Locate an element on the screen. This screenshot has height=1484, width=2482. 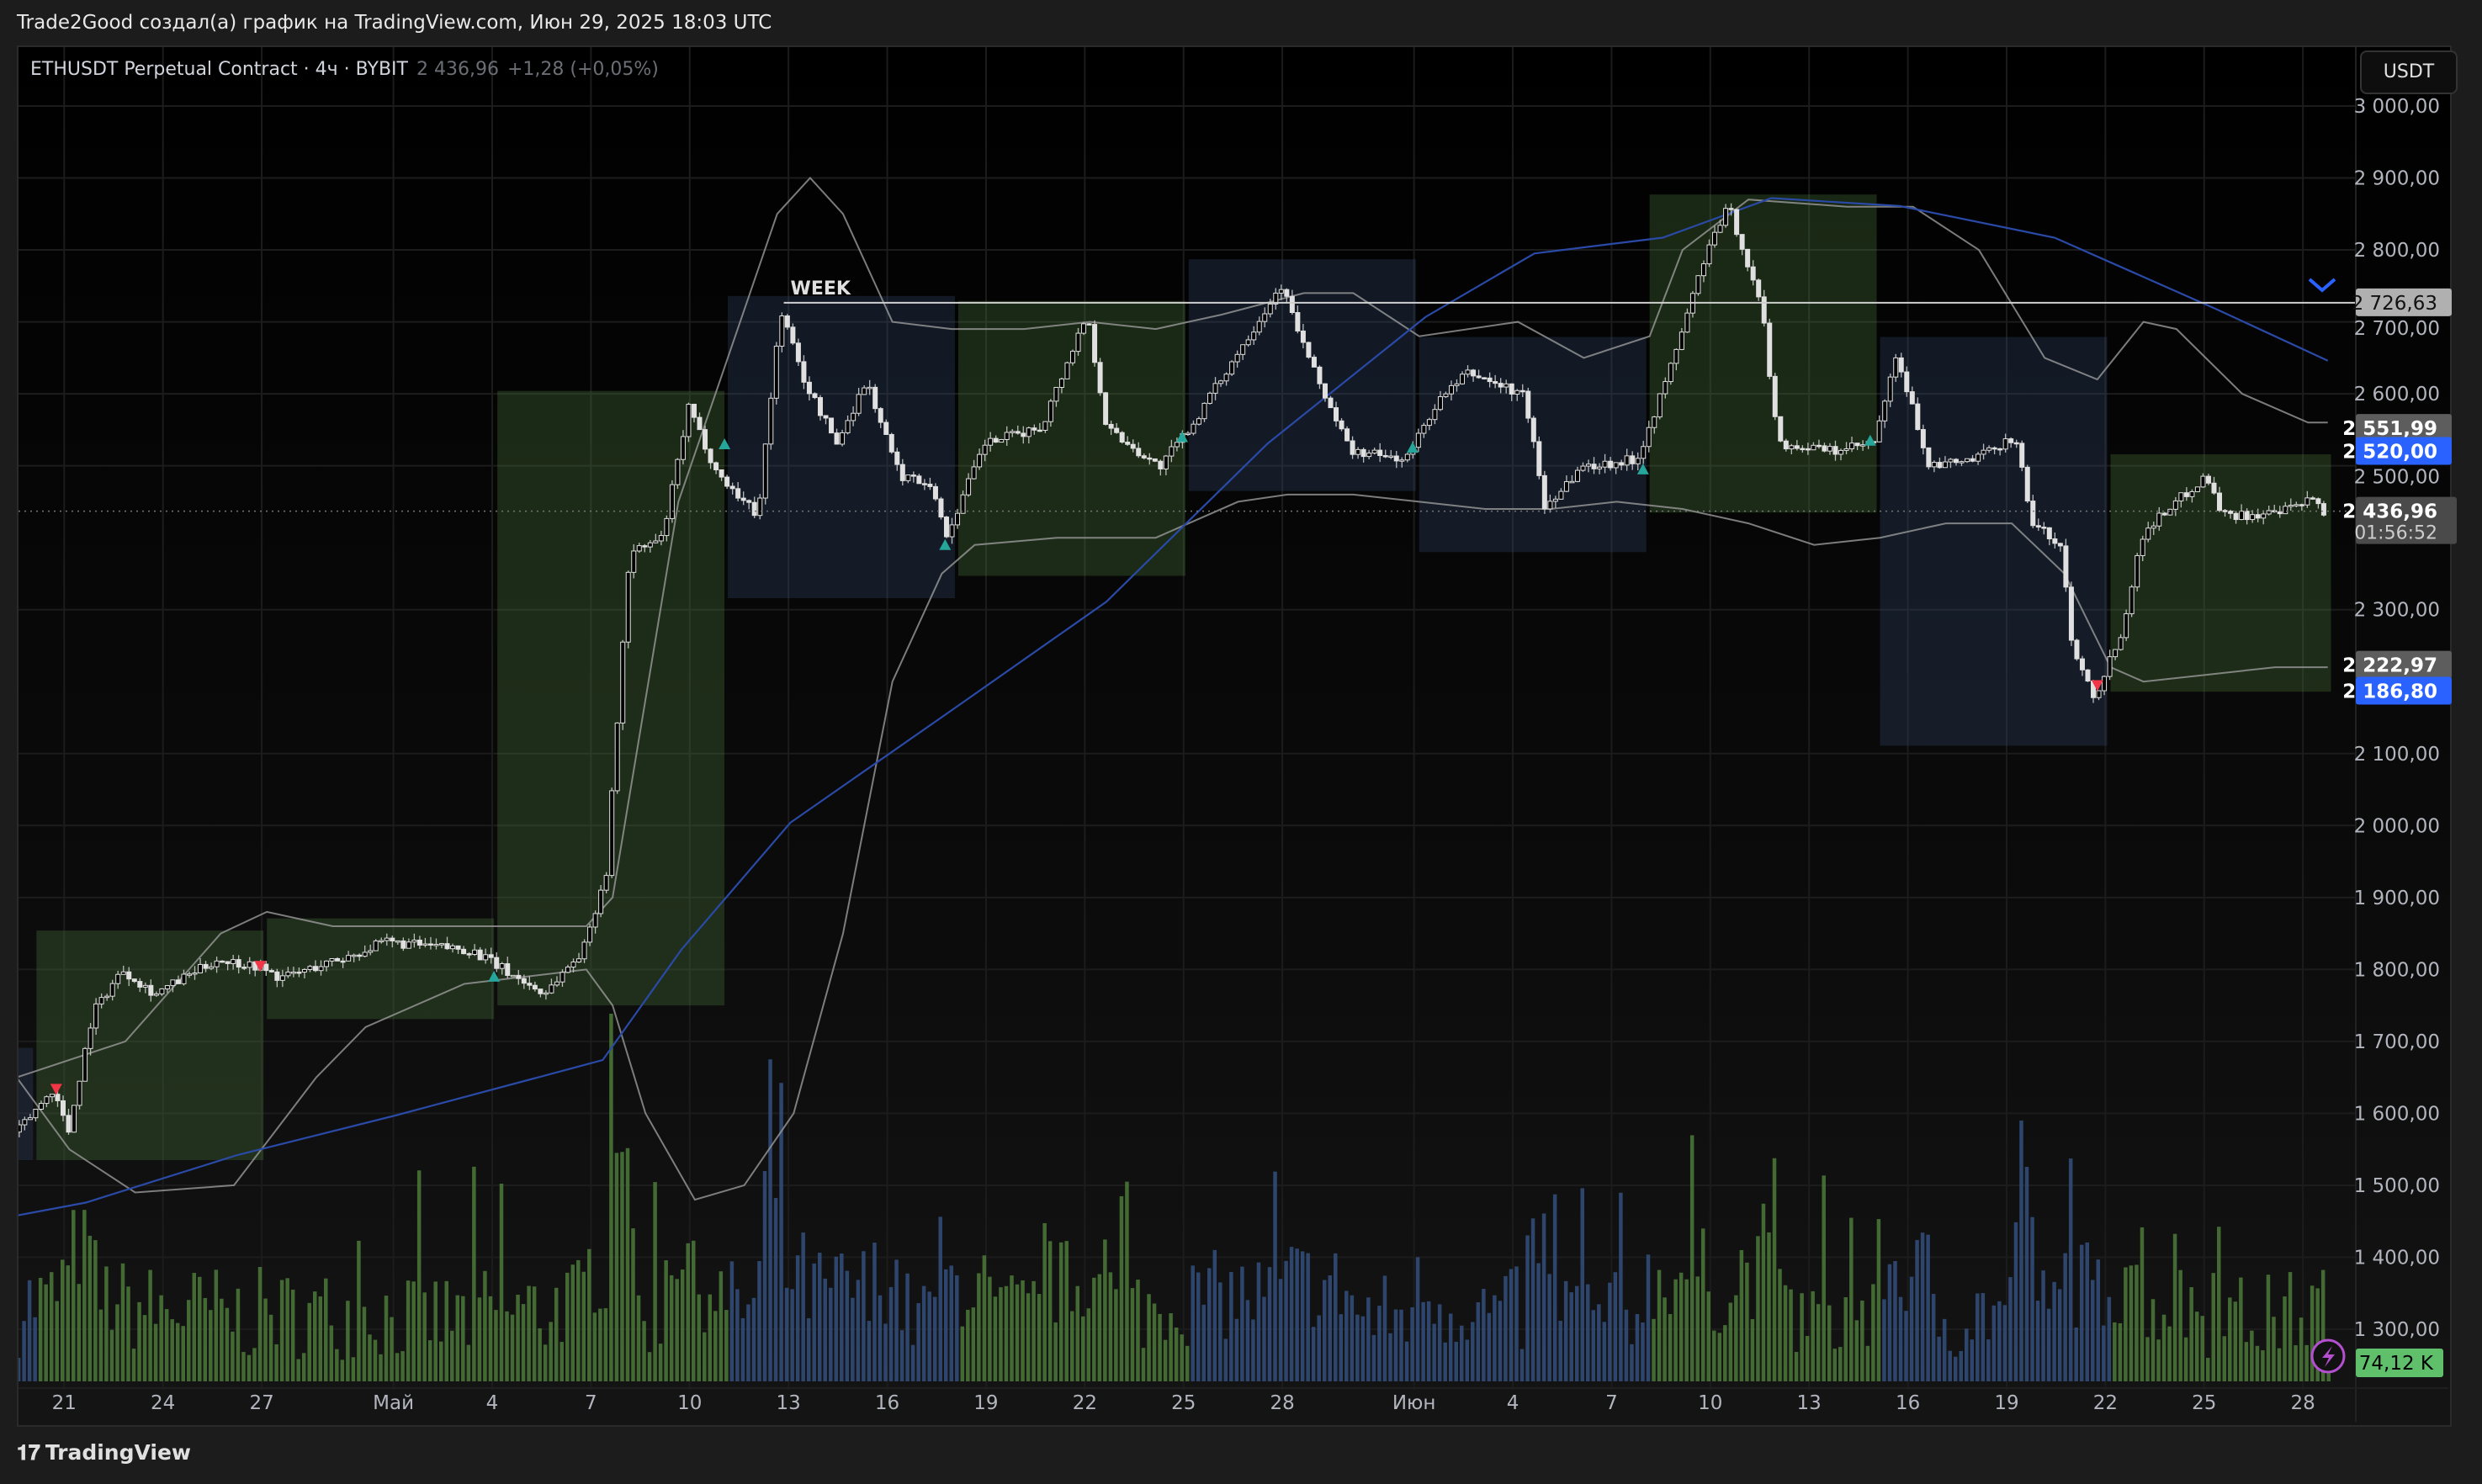
buy-signal-triangle is located at coordinates (1642, 468).